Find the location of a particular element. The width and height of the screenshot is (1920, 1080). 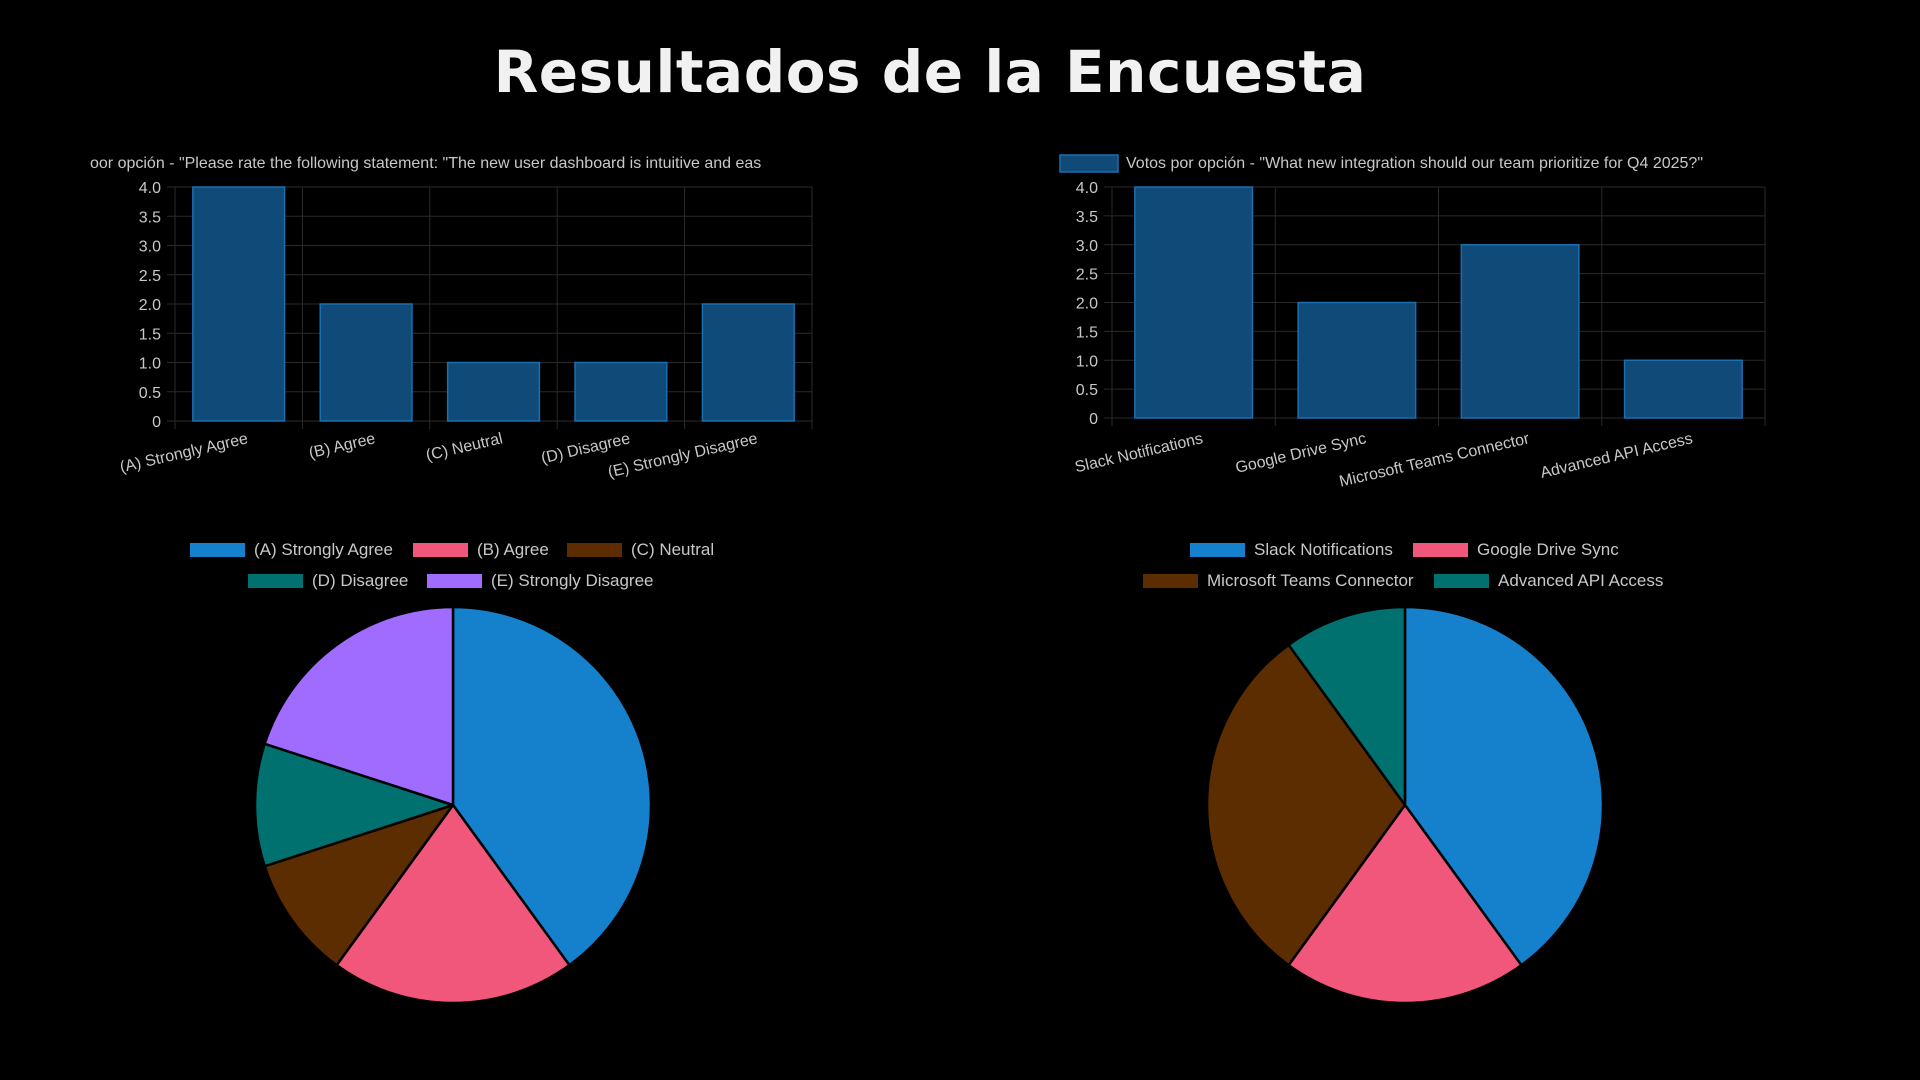

legend-label-d-disagree: (D) Disagree is located at coordinates (360, 580).